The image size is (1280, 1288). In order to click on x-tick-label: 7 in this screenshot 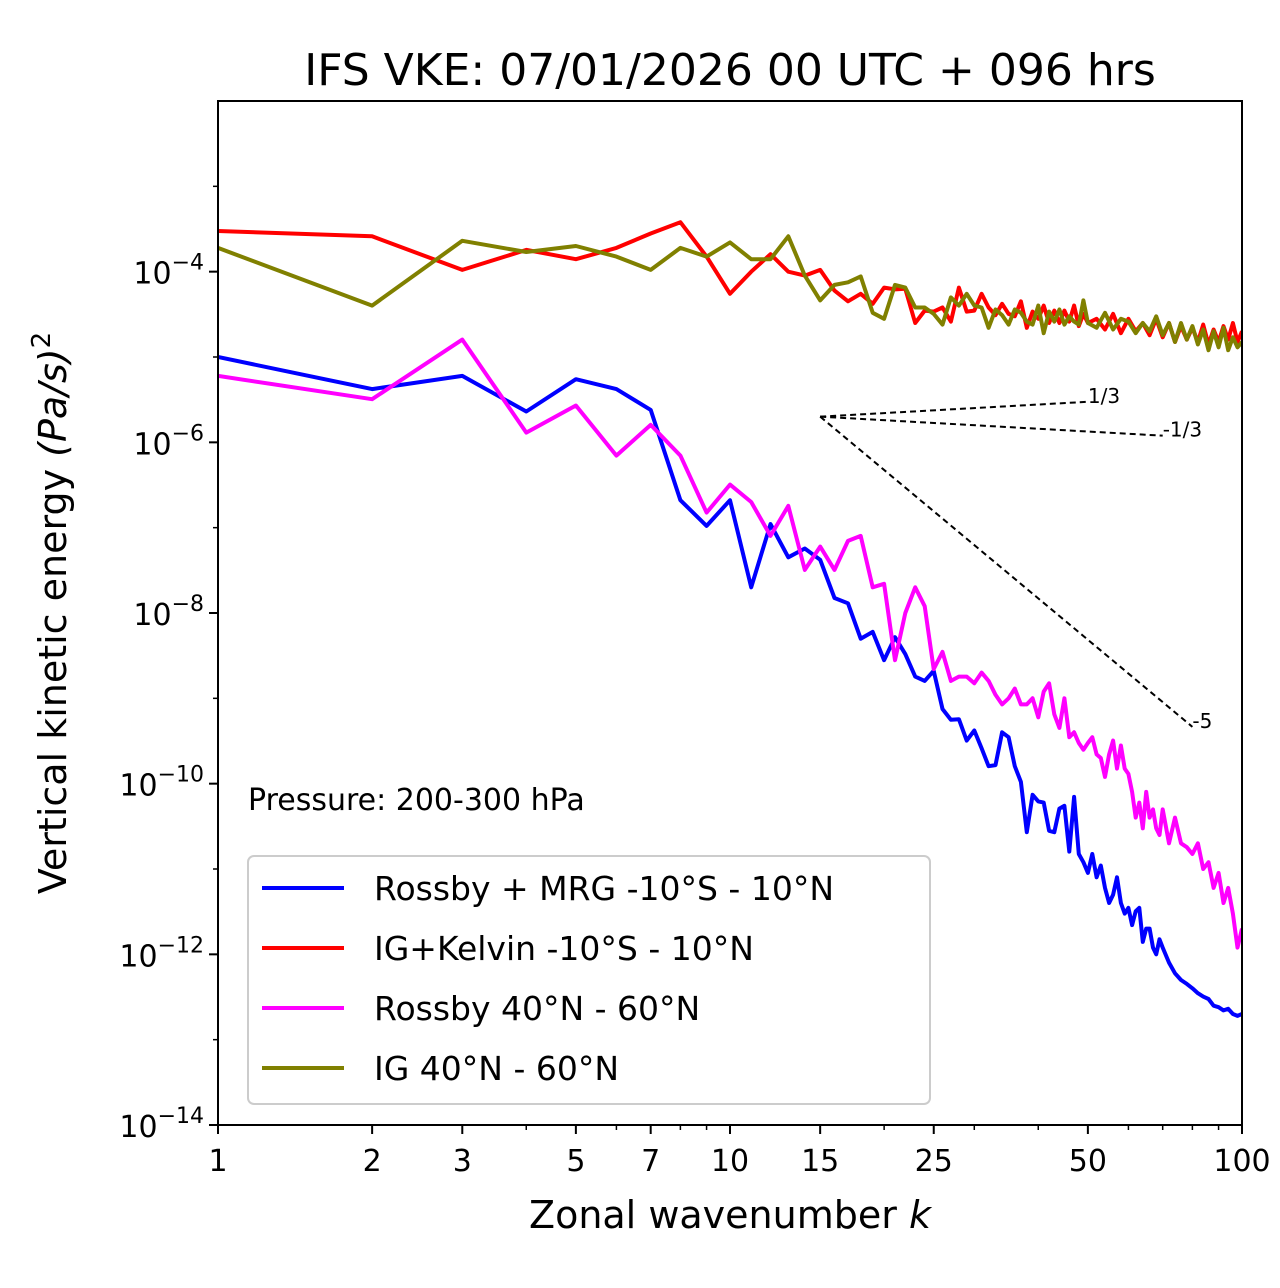, I will do `click(650, 1161)`.